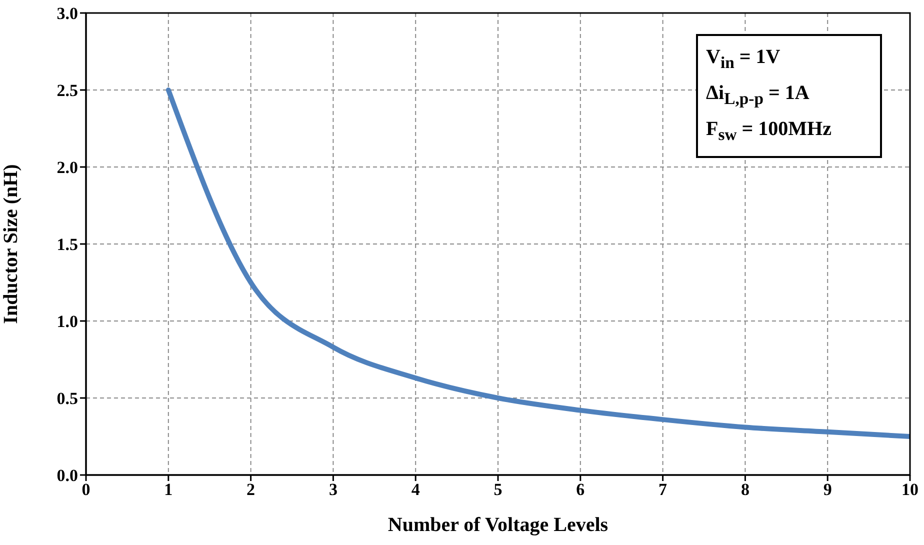 This screenshot has width=924, height=545. What do you see at coordinates (827, 490) in the screenshot?
I see `x-tick-label: 9` at bounding box center [827, 490].